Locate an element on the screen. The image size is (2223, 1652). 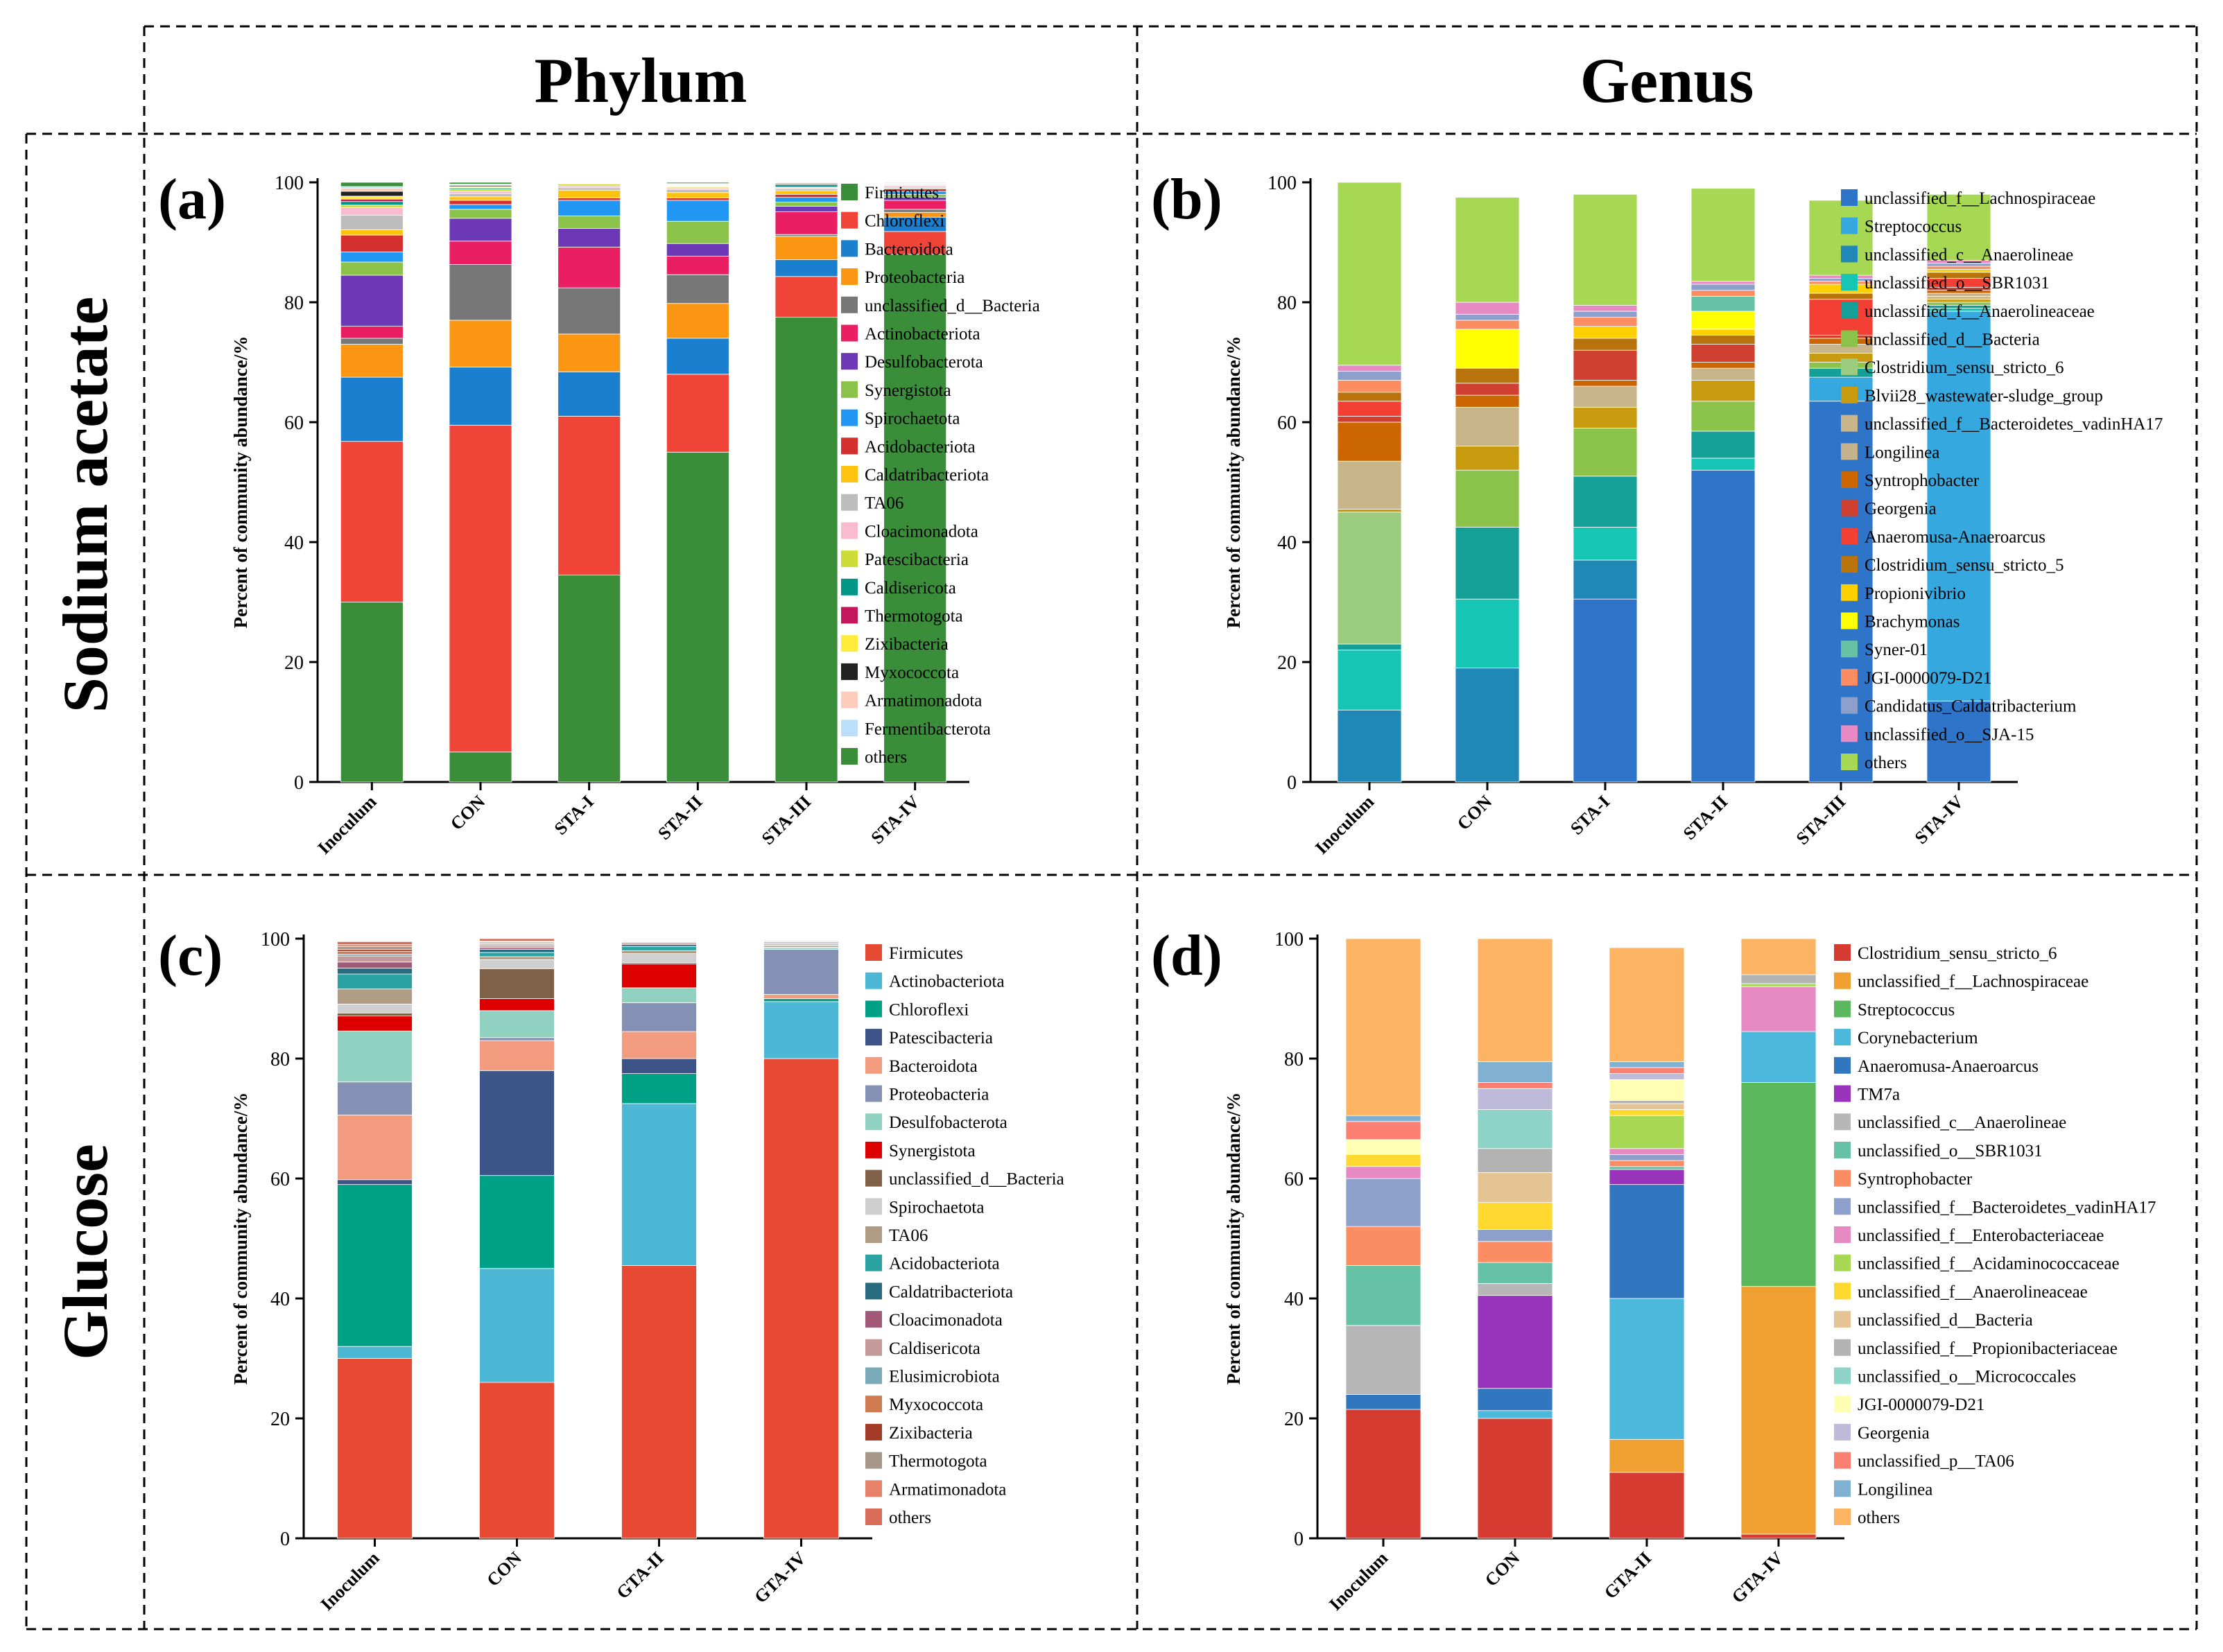
bar-segment-sta-i-unclassified-f-anaerolineaceae is located at coordinates (1605, 502).